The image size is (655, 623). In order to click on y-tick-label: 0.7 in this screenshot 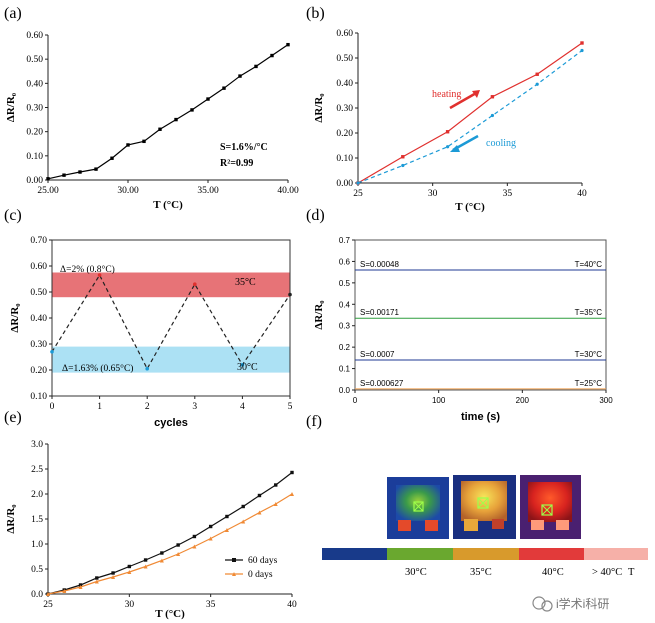, I will do `click(345, 240)`.